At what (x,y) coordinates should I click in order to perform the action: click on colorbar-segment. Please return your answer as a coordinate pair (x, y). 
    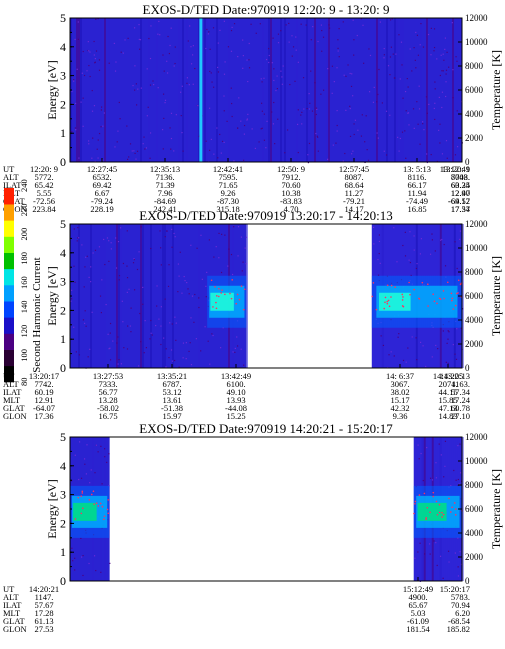
    Looking at the image, I should click on (9, 228).